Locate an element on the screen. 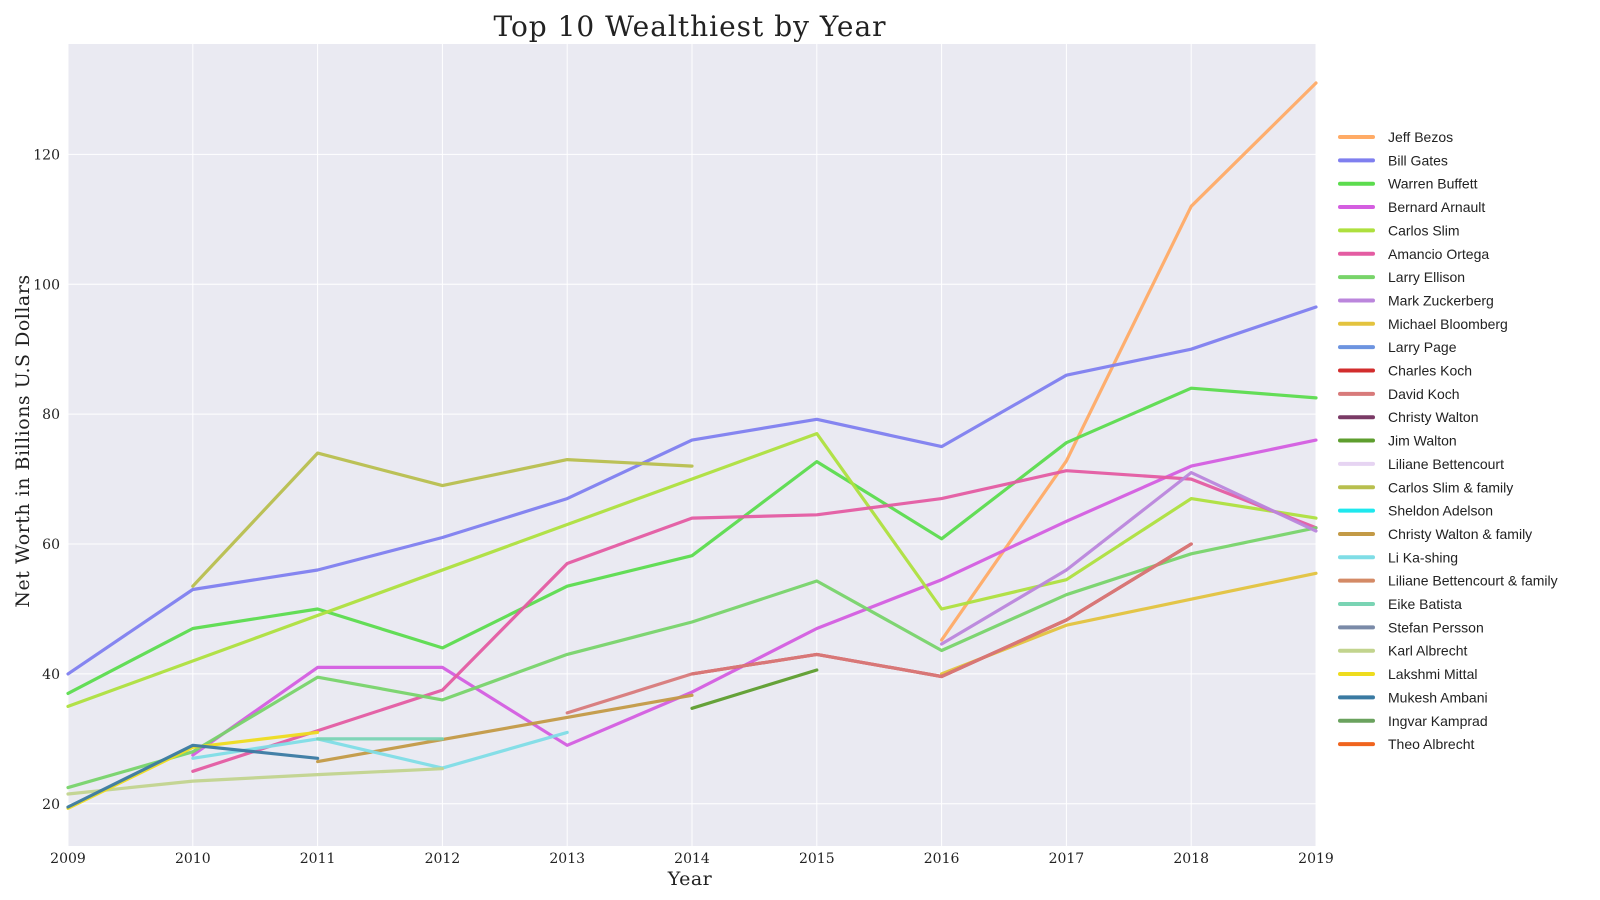  x-tick-label: 2016 is located at coordinates (942, 859).